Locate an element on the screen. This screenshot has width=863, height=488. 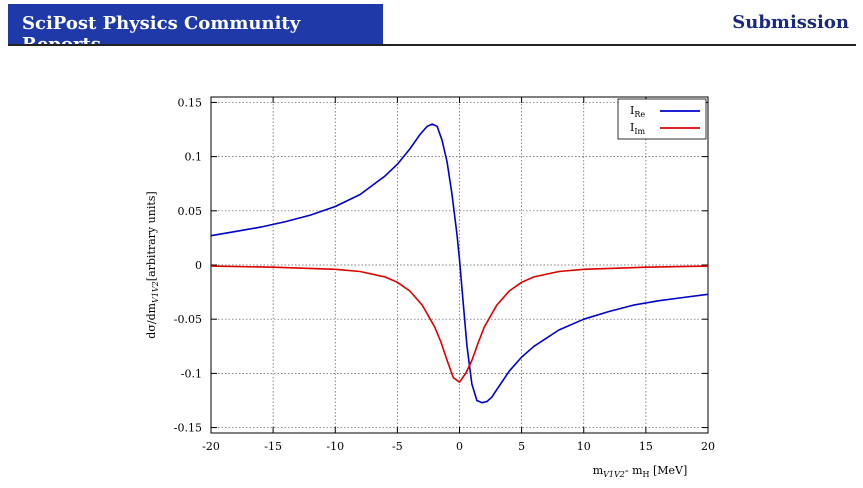
journal-badge: SciPost Physics Community Reports is located at coordinates (195, 29).